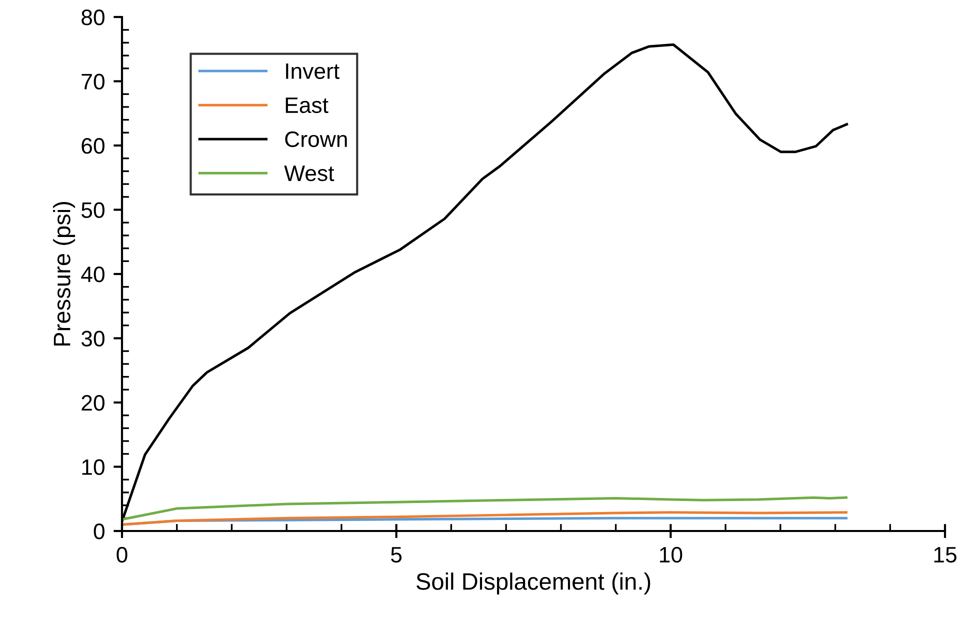 This screenshot has width=966, height=632. What do you see at coordinates (93, 467) in the screenshot?
I see `y-tick-label: 10` at bounding box center [93, 467].